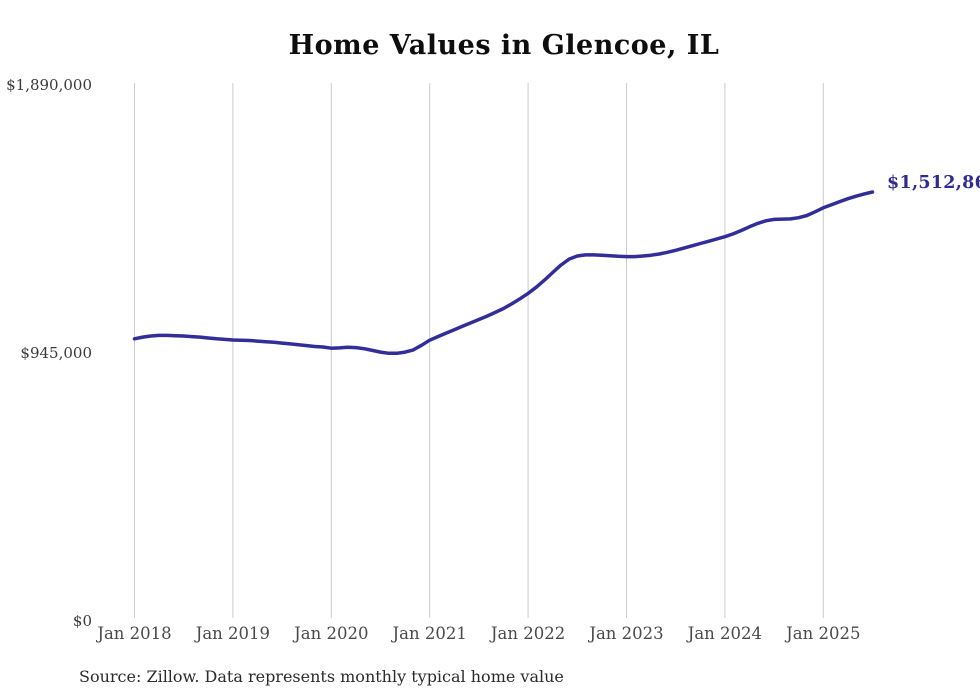 The height and width of the screenshot is (699, 980). Describe the element at coordinates (49, 85) in the screenshot. I see `y-axis-tick-label: $1,890,000` at that location.